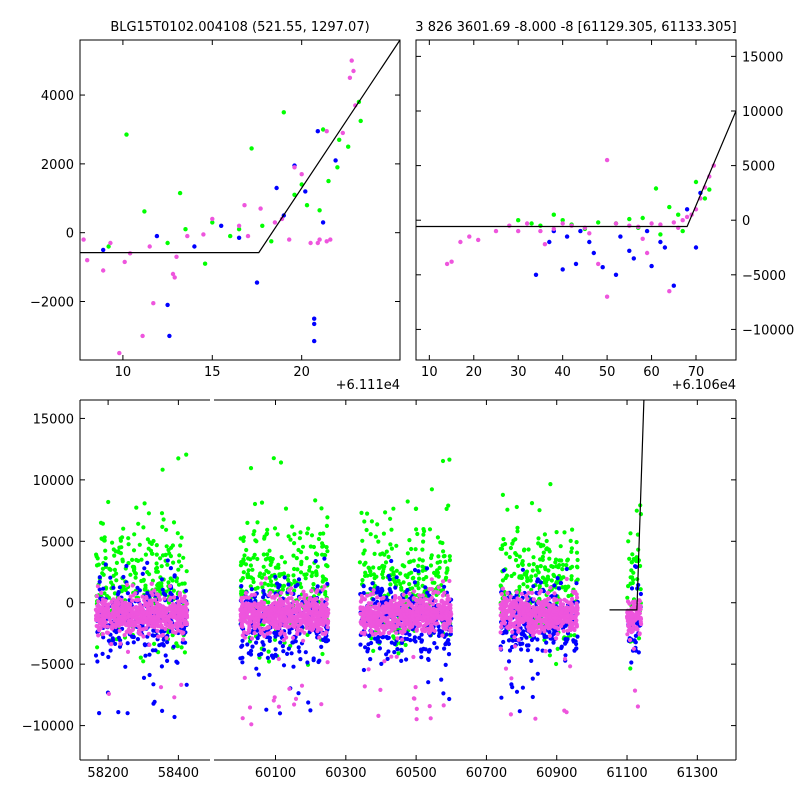  I want to click on panel-top-right-model-line, so click(576, 169).